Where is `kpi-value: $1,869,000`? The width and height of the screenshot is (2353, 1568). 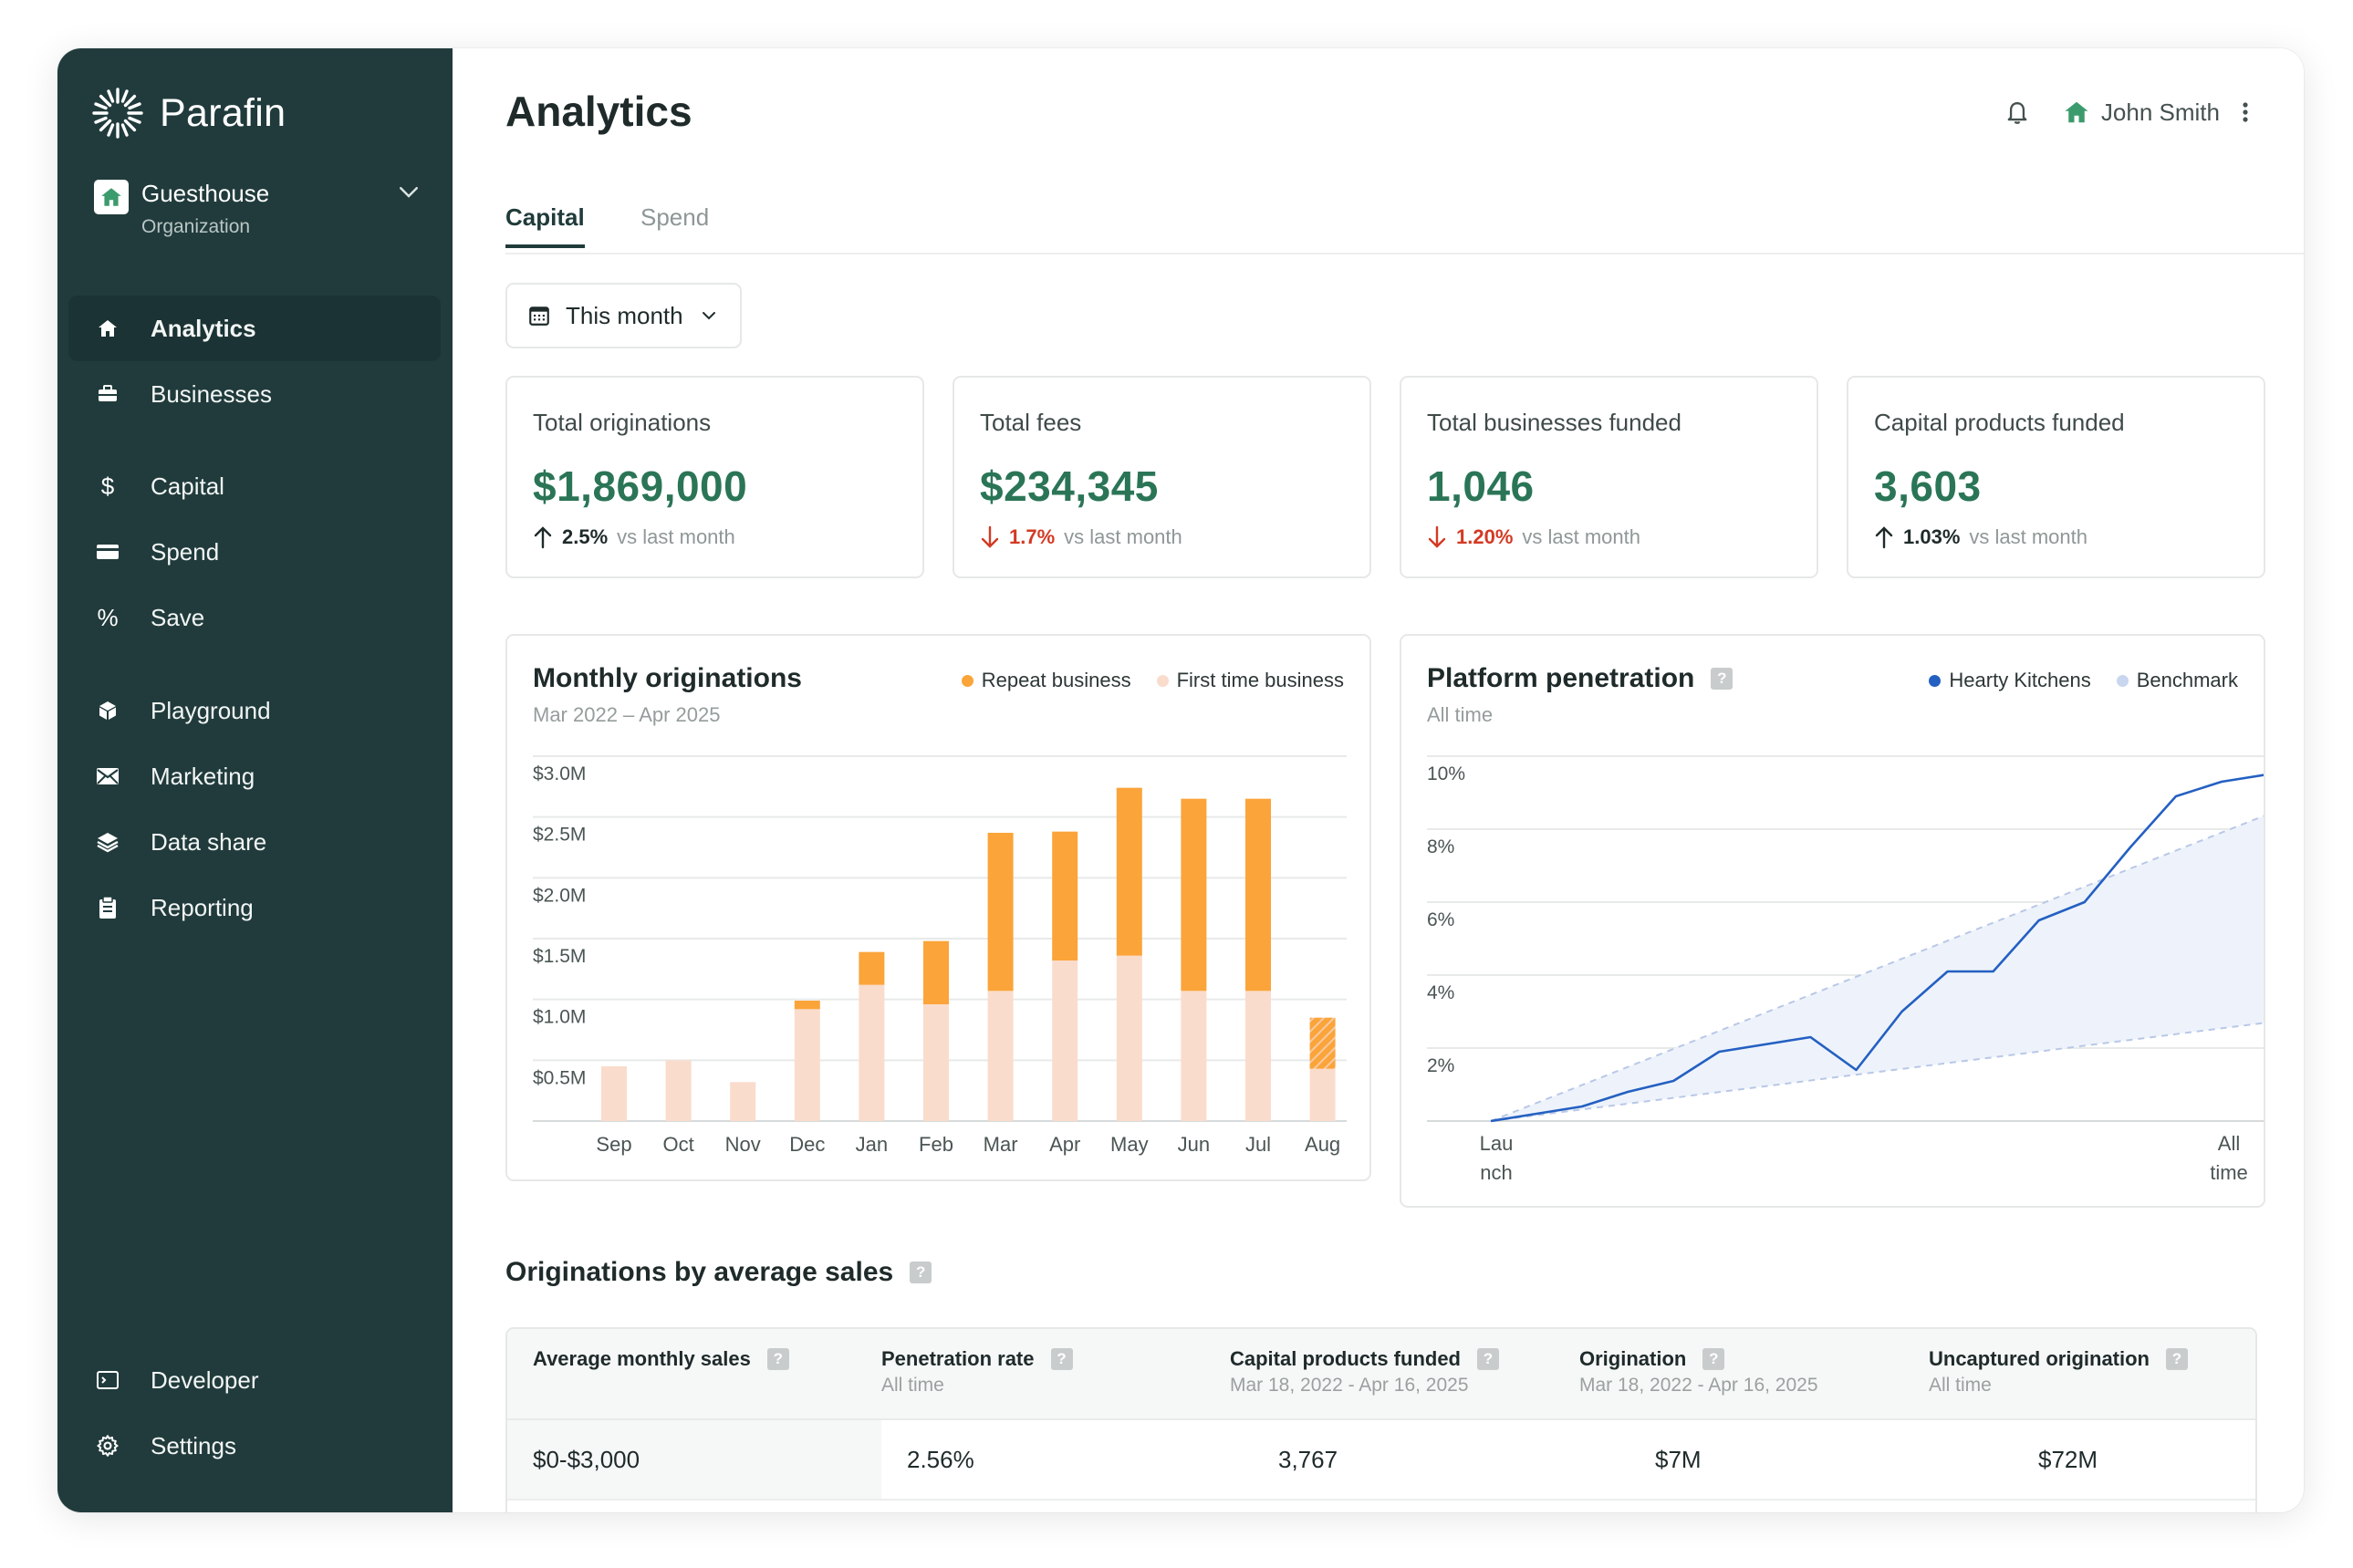
kpi-value: $1,869,000 is located at coordinates (641, 486).